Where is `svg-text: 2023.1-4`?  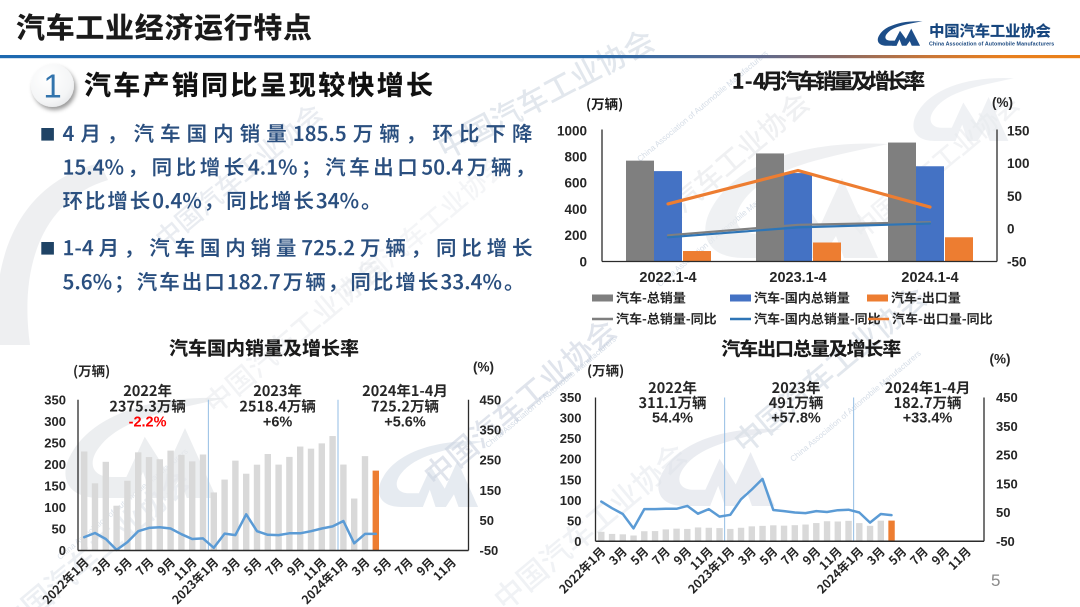 svg-text: 2023.1-4 is located at coordinates (797, 278).